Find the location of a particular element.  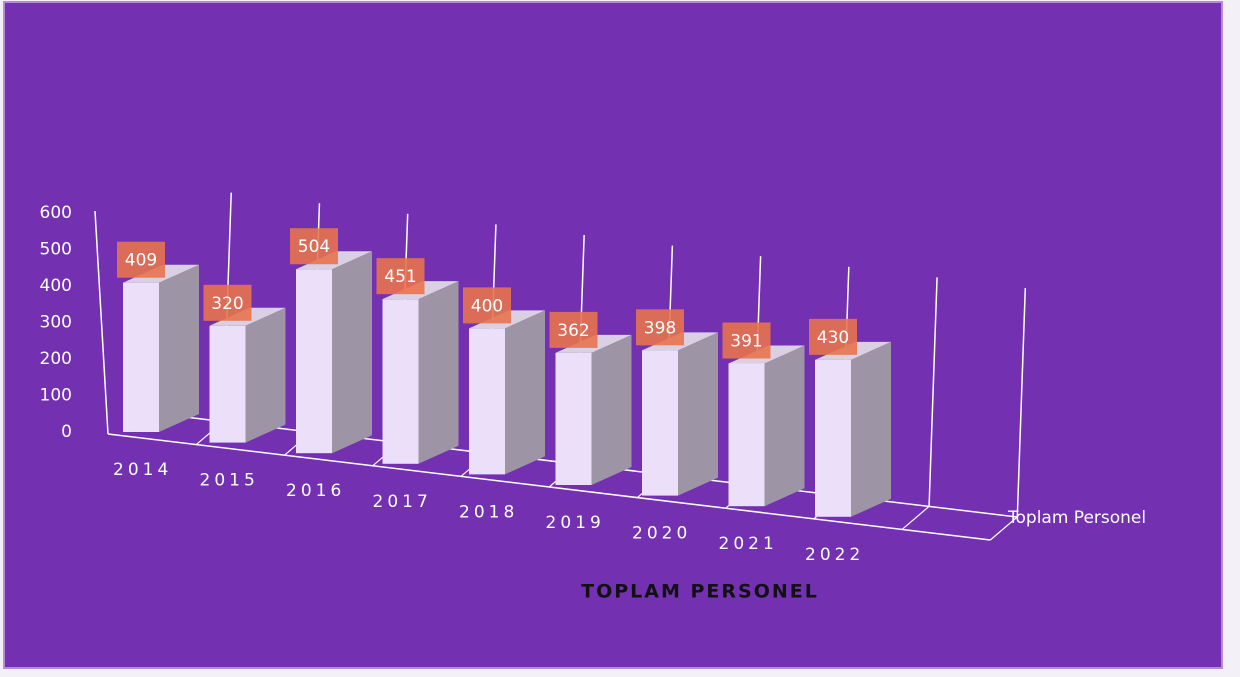

data-label: 504 is located at coordinates (314, 247).